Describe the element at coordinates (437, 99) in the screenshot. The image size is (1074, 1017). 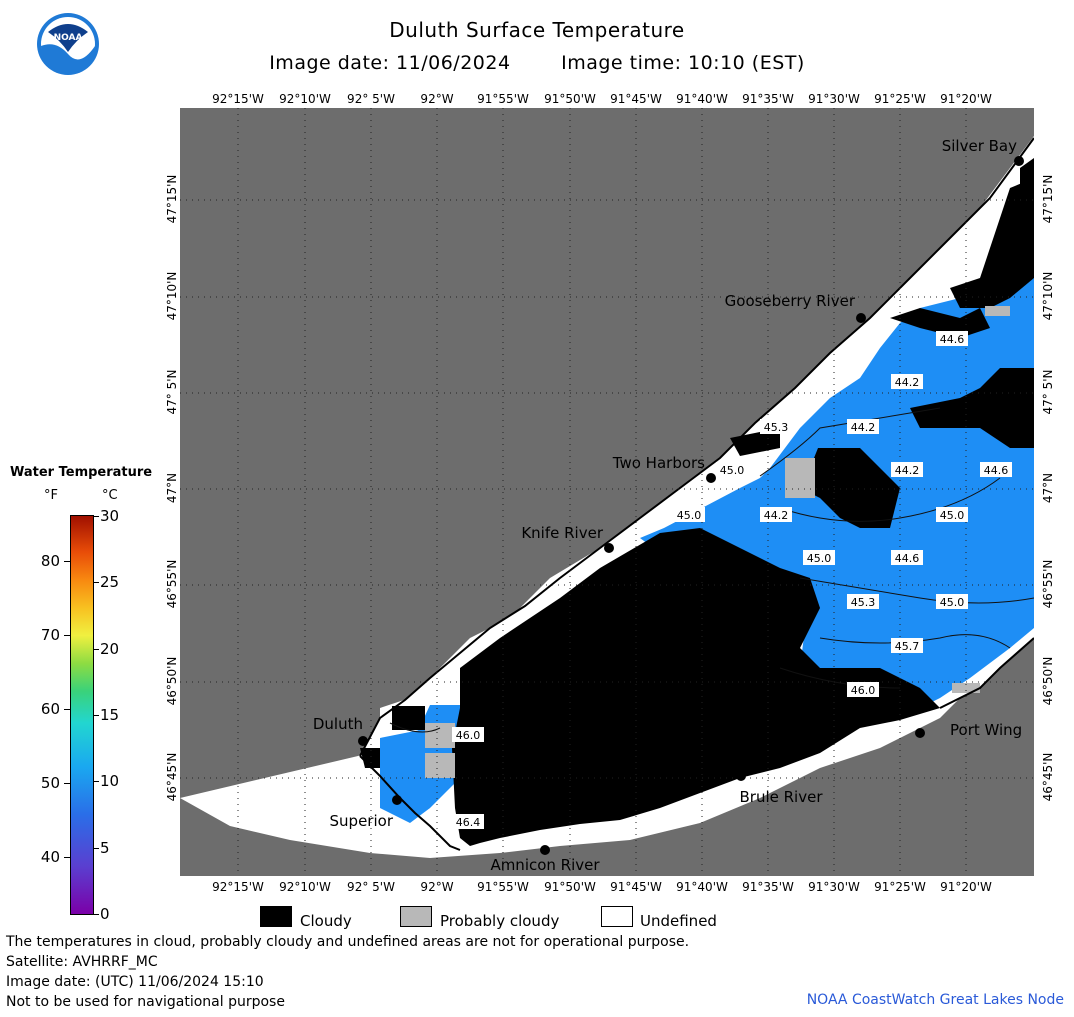
I see `longitude-label: 92°W` at that location.